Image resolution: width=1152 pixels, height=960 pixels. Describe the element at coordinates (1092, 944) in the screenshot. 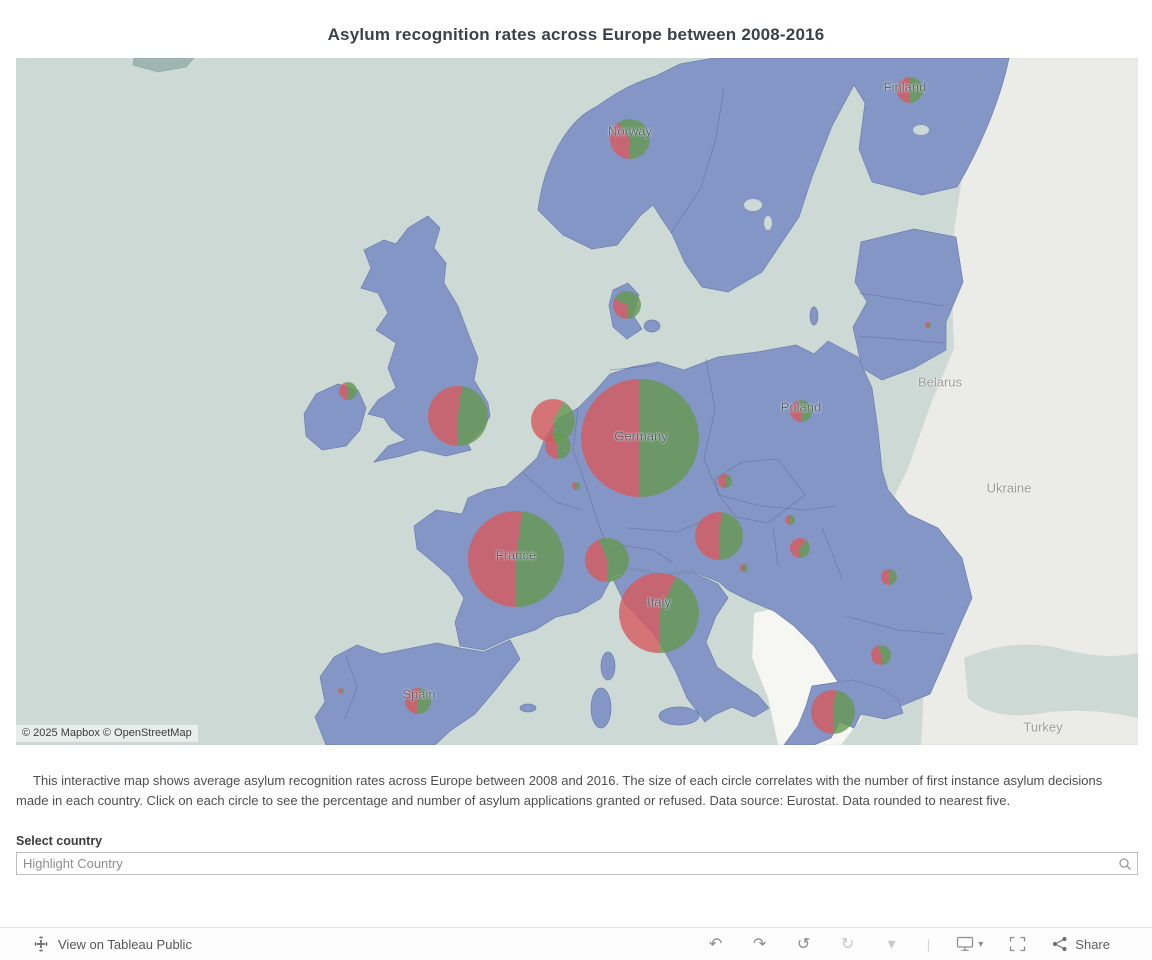

I see `share-label: Share` at that location.